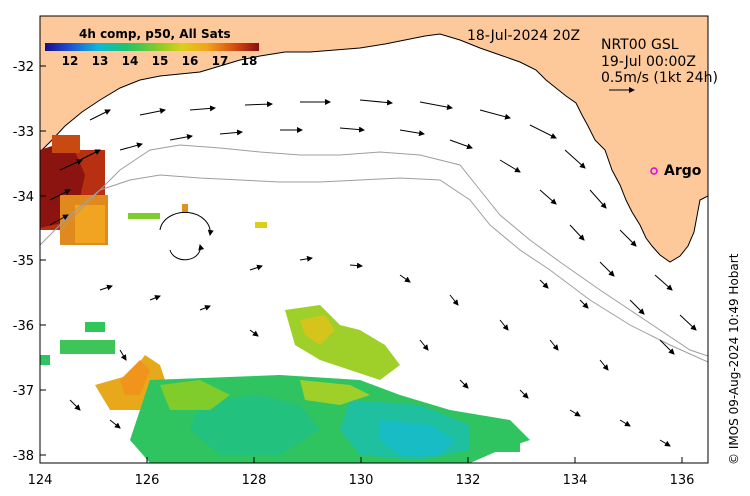 The width and height of the screenshot is (750, 496). Describe the element at coordinates (152, 47) in the screenshot. I see `sst-colorbar` at that location.